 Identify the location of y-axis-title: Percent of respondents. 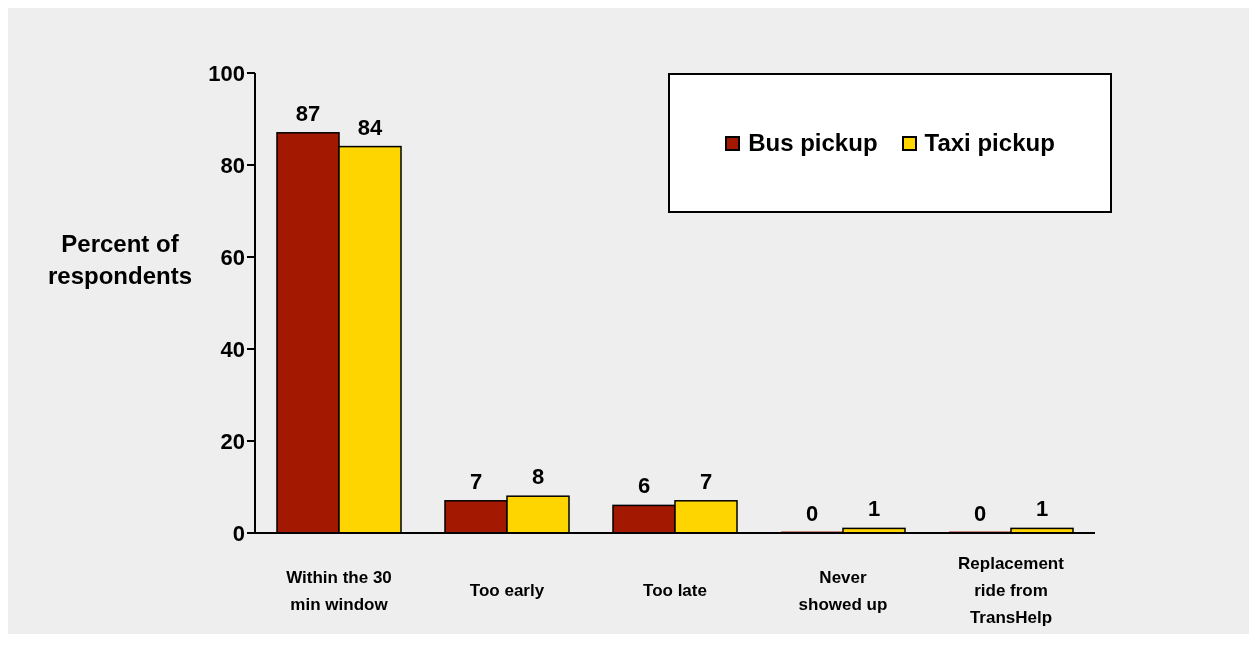
(120, 260).